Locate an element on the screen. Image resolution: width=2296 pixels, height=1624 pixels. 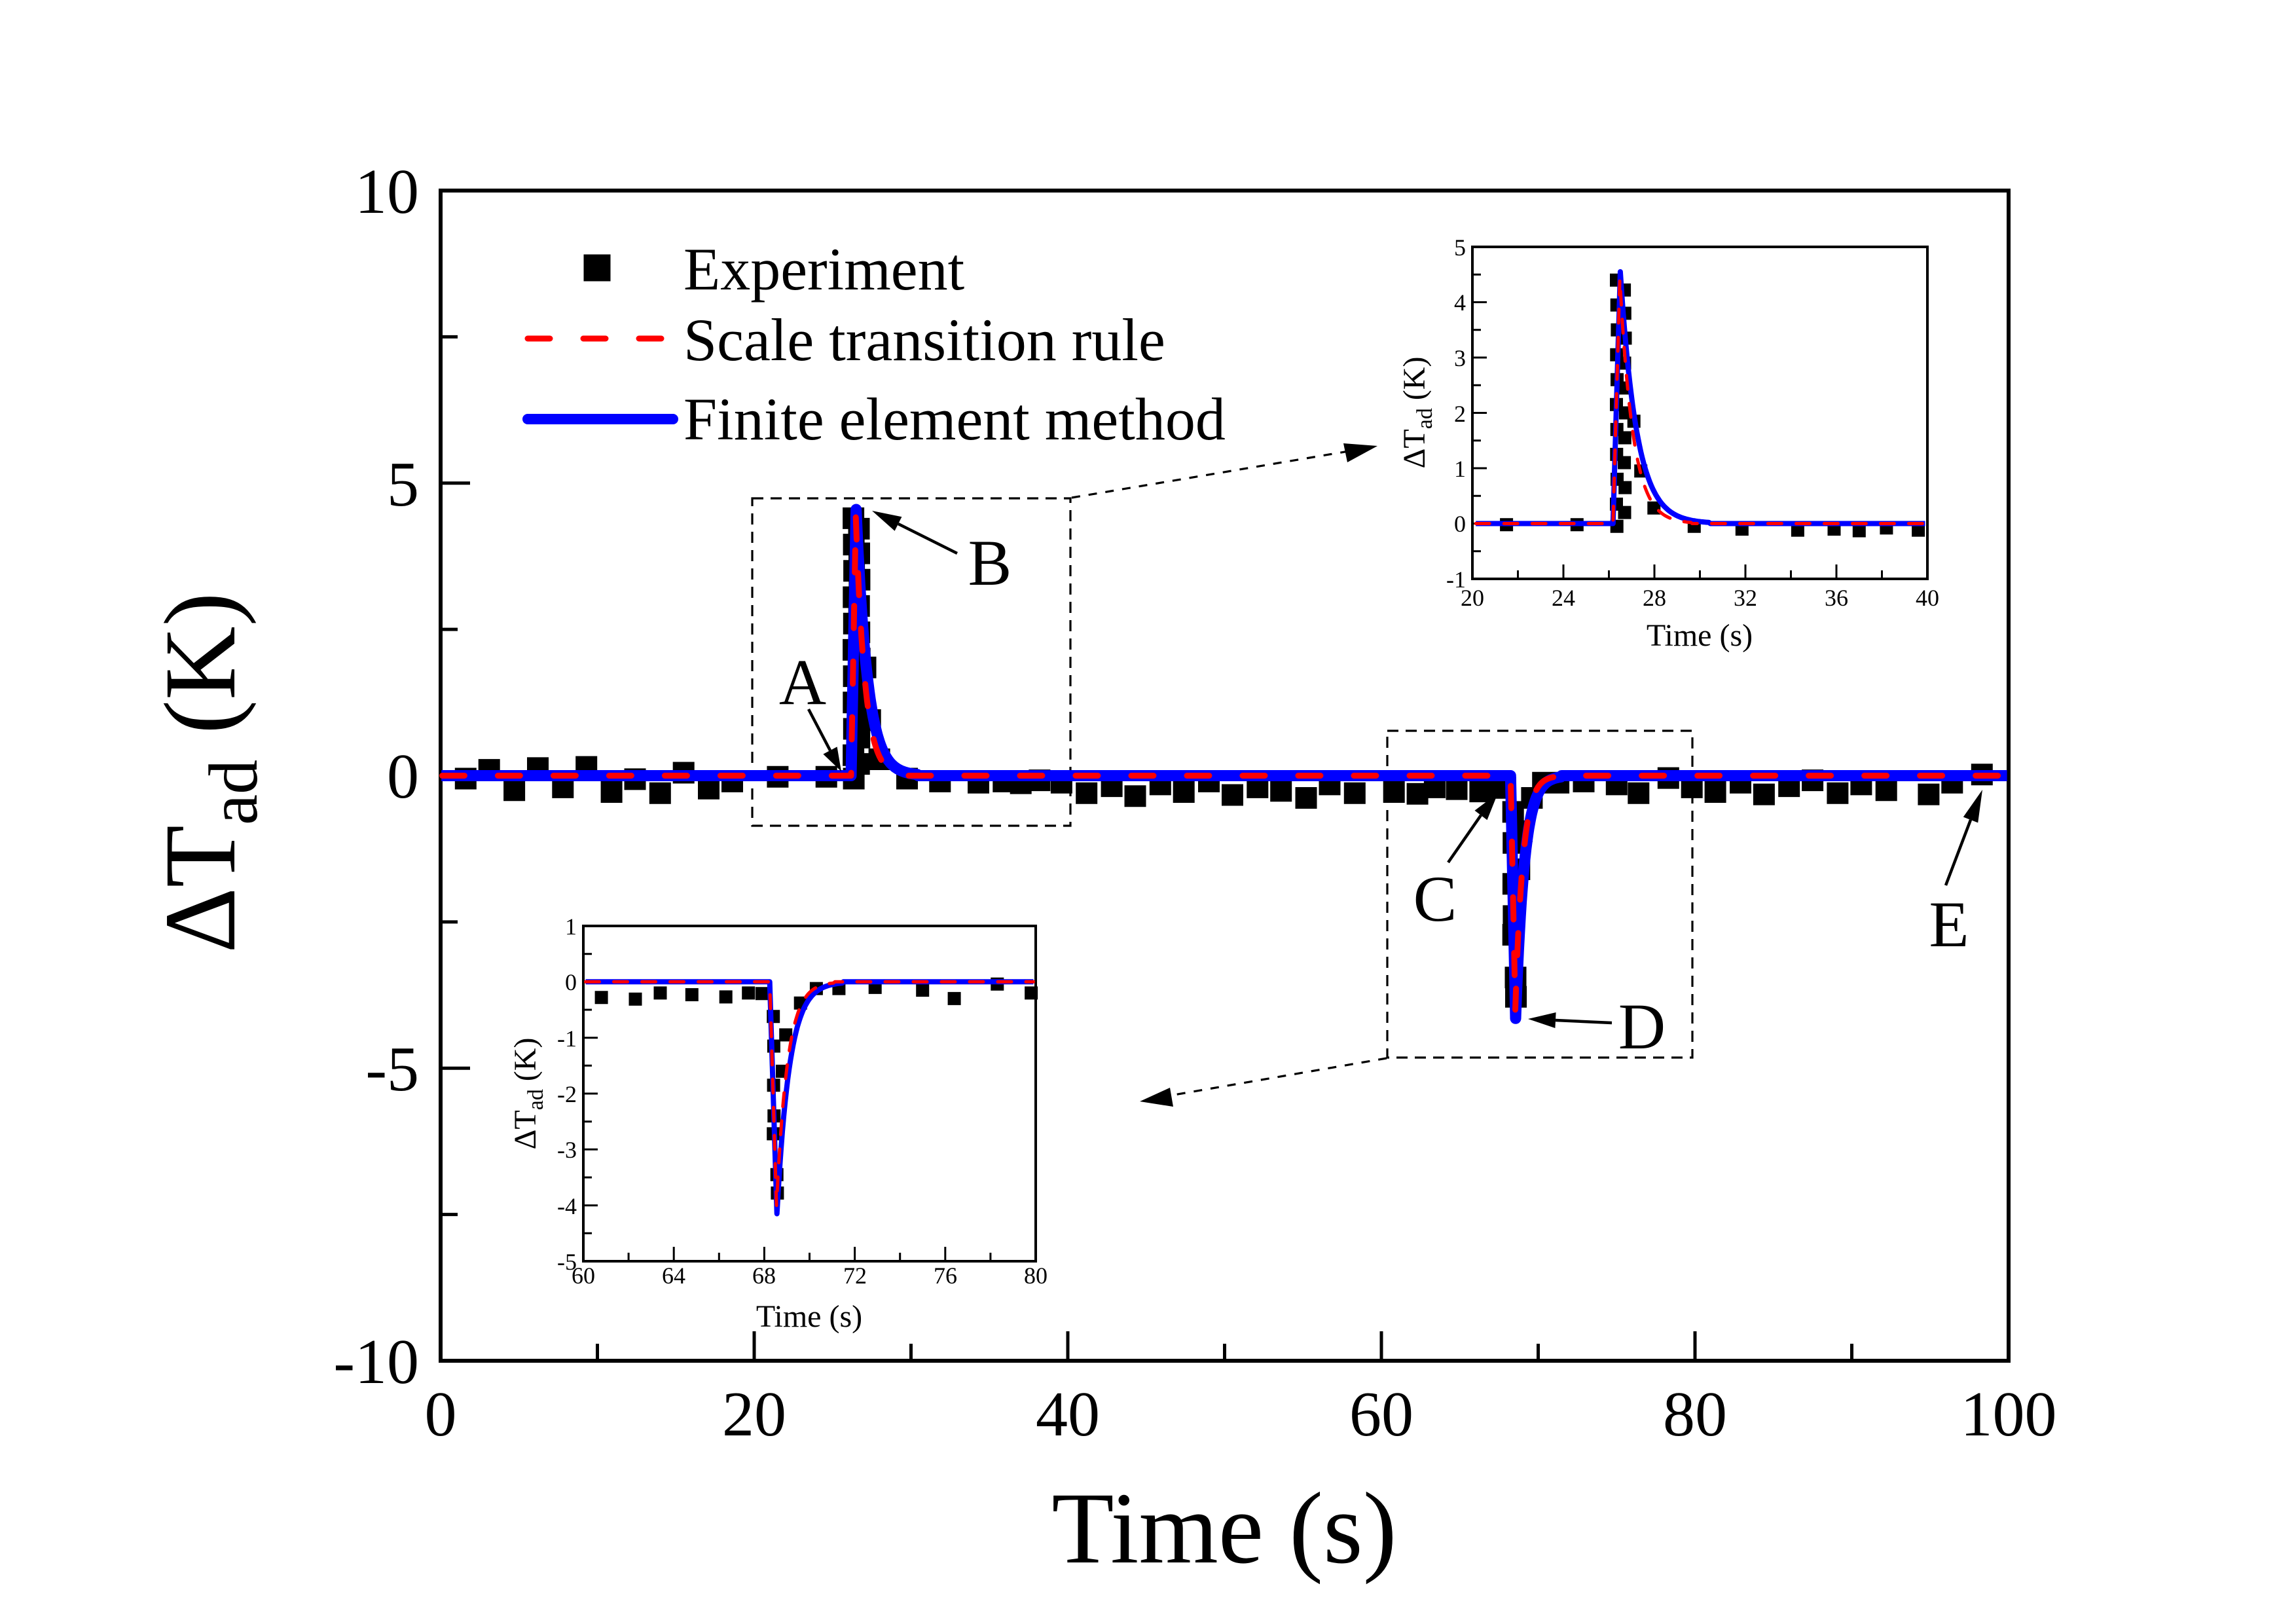
svg-text: 36 is located at coordinates (1836, 598).